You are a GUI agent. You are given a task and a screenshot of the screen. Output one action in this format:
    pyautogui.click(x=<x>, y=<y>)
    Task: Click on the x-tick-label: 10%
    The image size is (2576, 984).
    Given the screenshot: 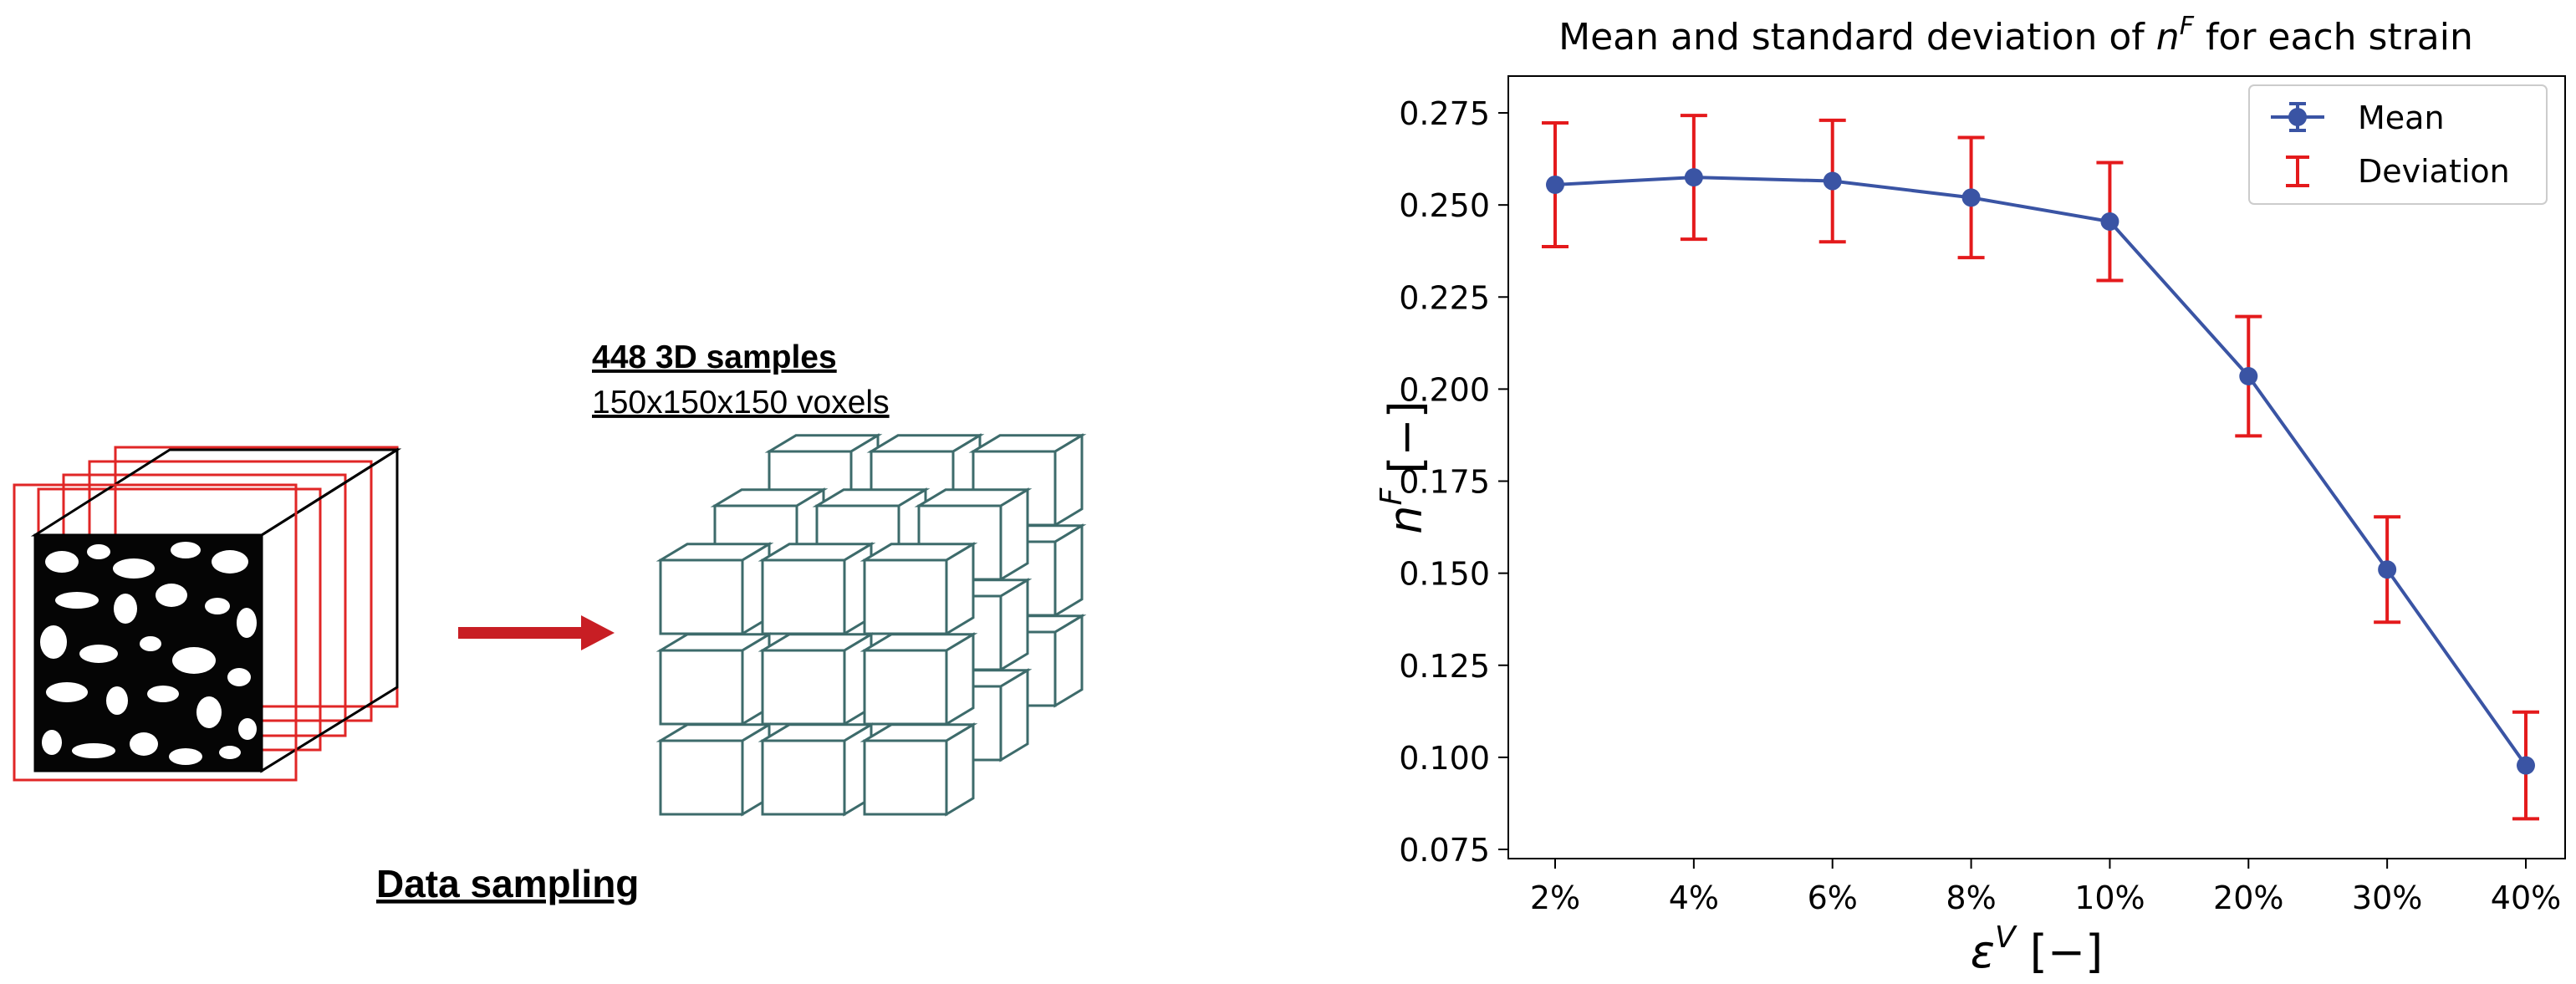 What is the action you would take?
    pyautogui.click(x=2109, y=897)
    